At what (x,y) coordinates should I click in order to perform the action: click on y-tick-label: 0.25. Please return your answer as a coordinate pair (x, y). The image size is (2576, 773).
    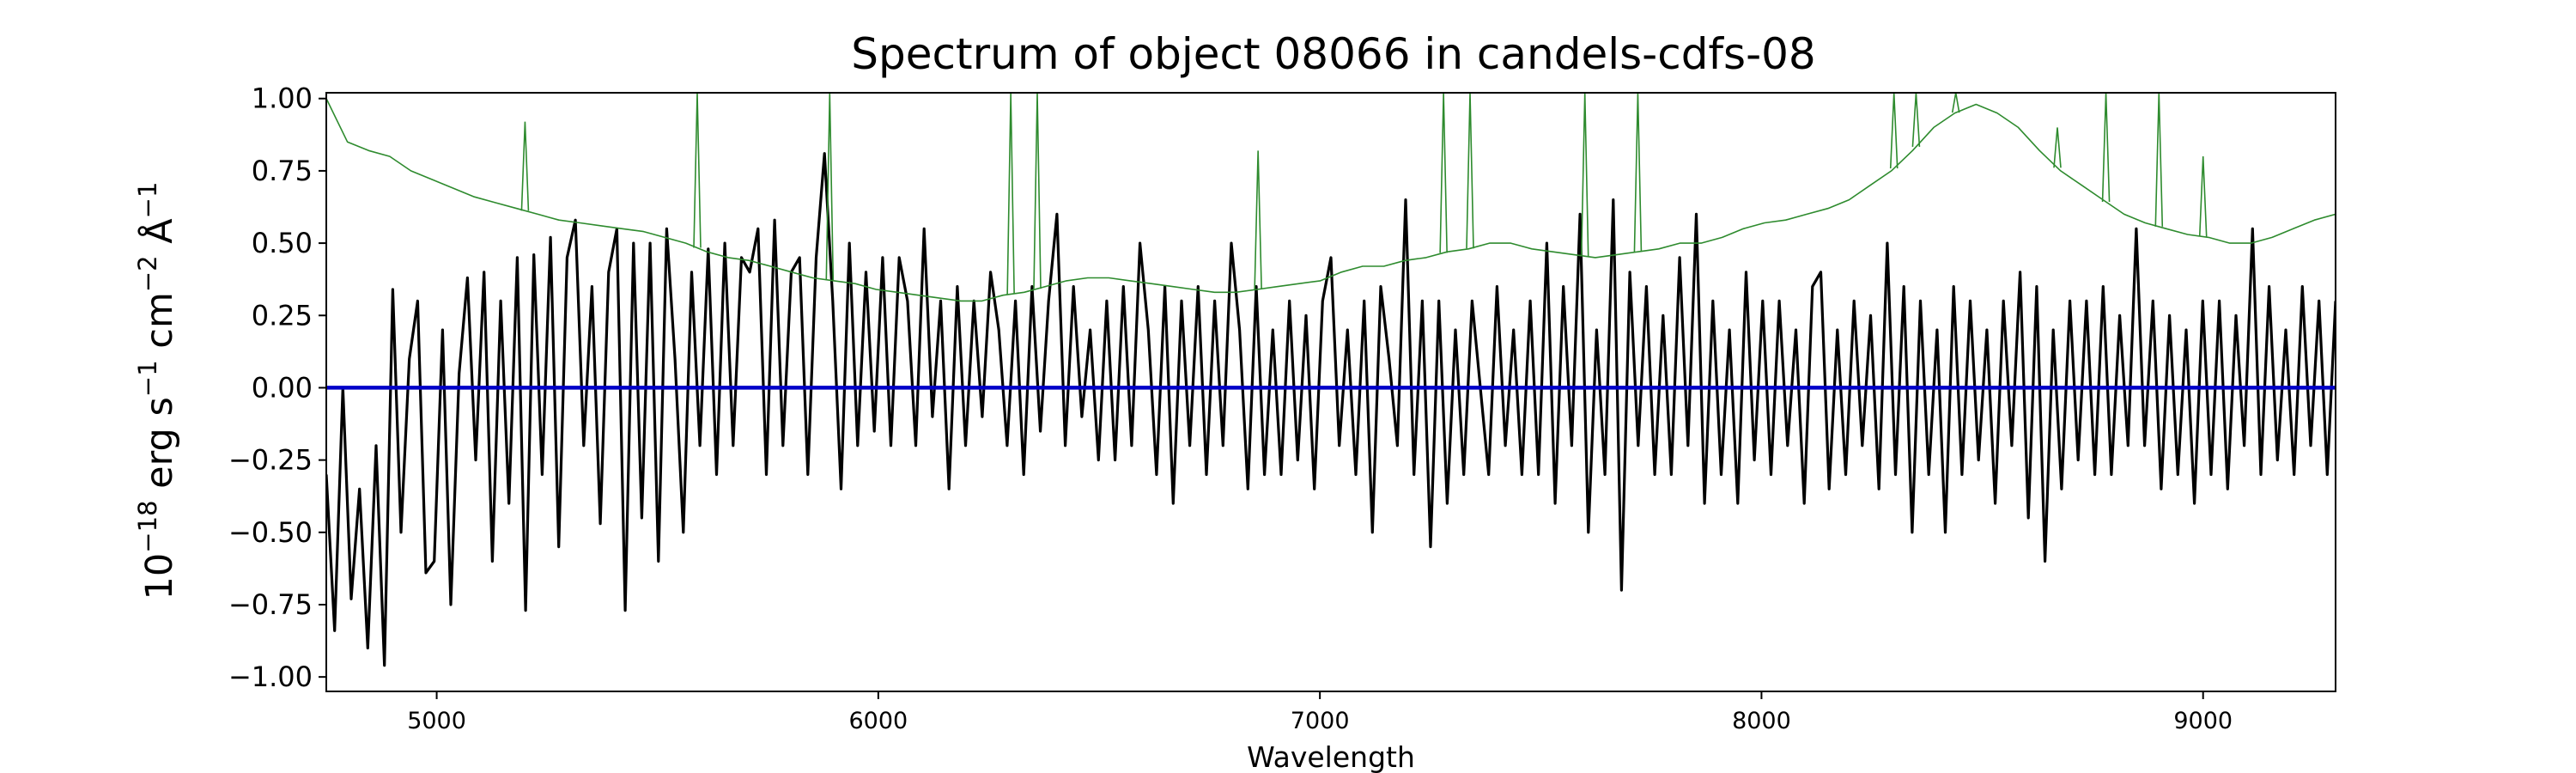
    Looking at the image, I should click on (282, 315).